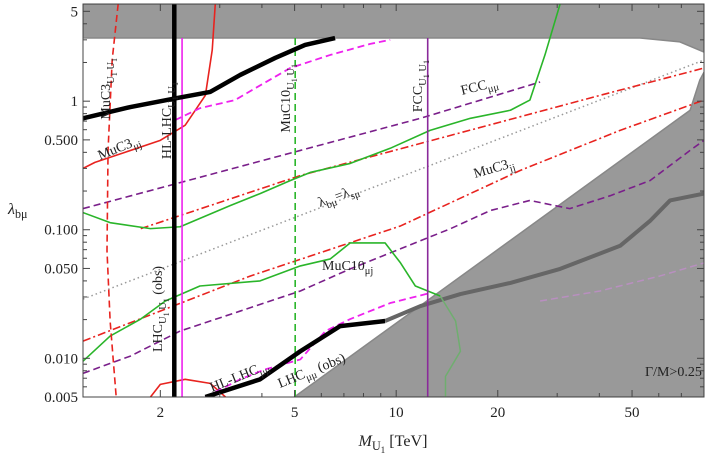 This screenshot has width=708, height=458. I want to click on annotation: Γ/M>0.25, so click(673, 372).